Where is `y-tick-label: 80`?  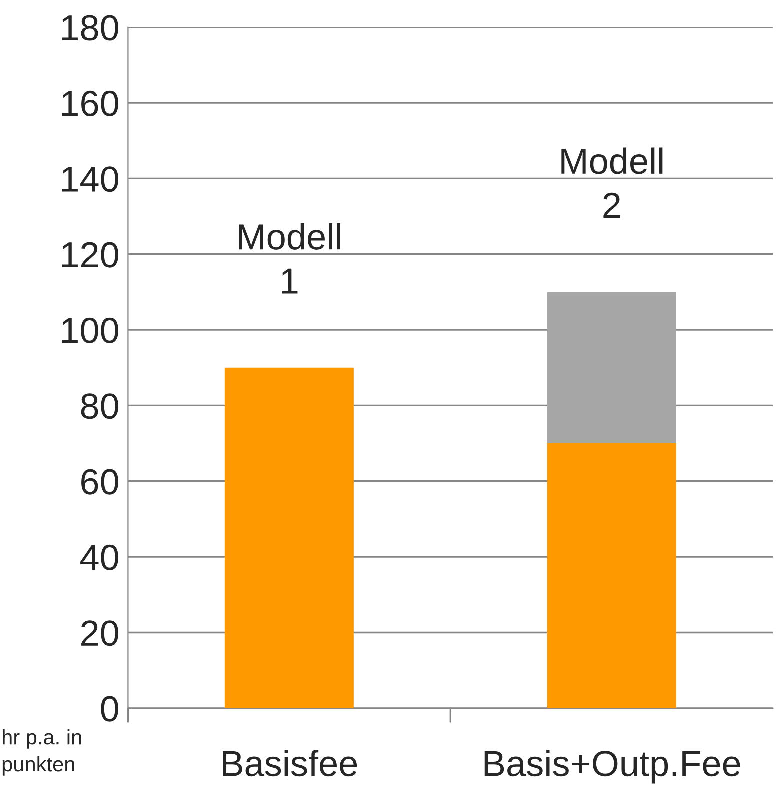
y-tick-label: 80 is located at coordinates (99, 407).